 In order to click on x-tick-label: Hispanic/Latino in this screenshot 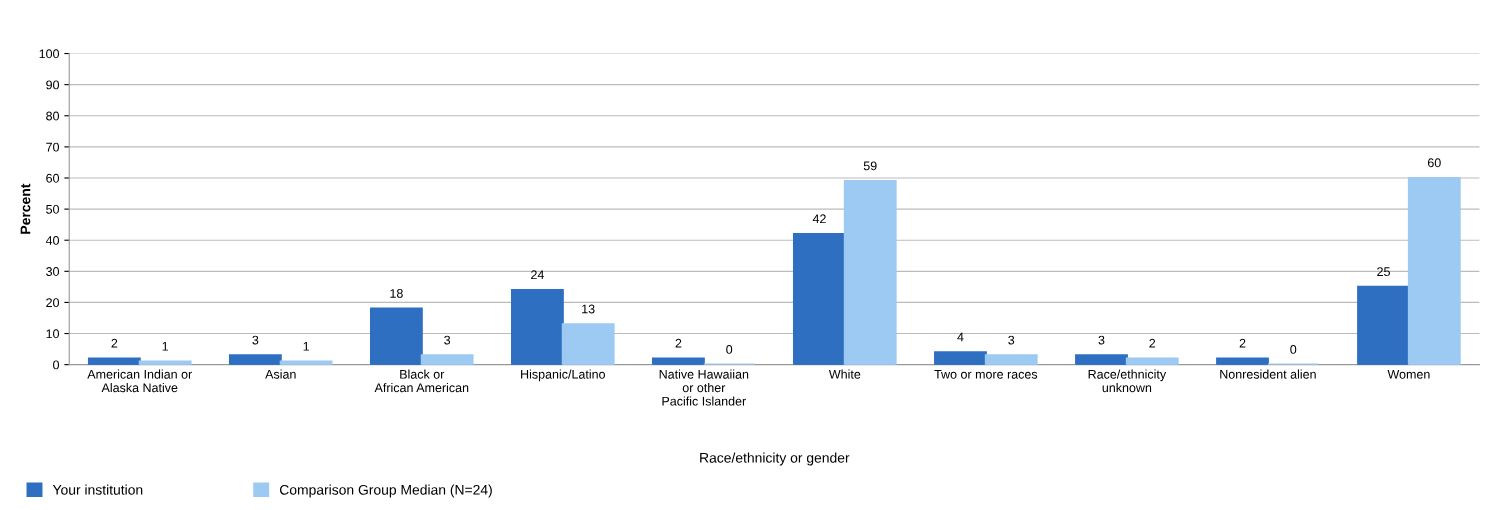, I will do `click(563, 375)`.